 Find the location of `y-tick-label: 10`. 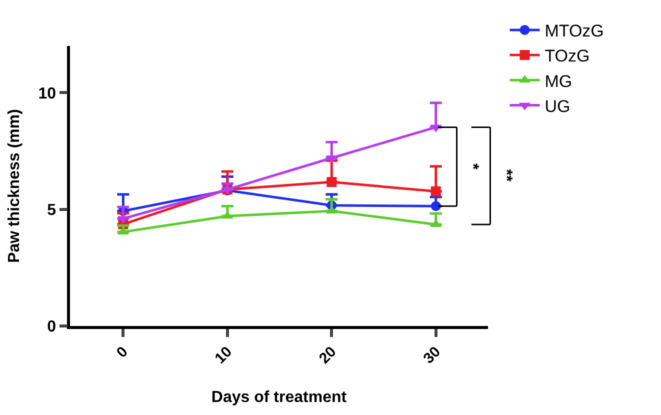

y-tick-label: 10 is located at coordinates (47, 93).